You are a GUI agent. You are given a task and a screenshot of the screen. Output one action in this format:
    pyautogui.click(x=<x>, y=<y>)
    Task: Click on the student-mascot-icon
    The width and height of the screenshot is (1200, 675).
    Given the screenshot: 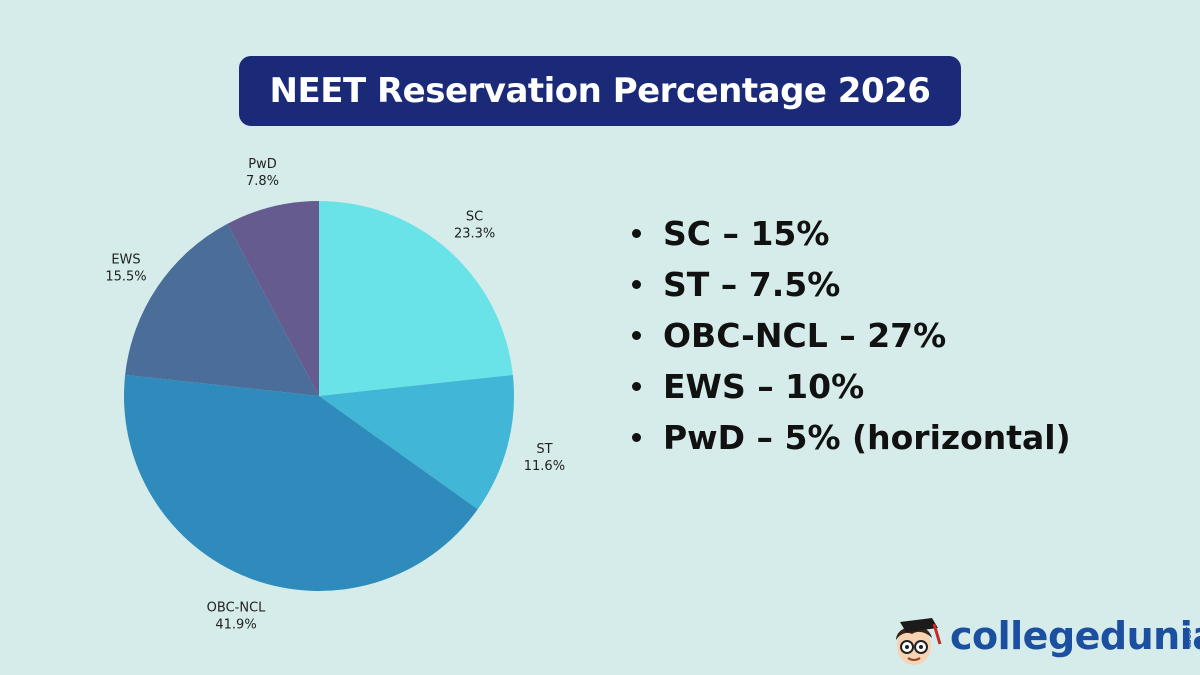 What is the action you would take?
    pyautogui.click(x=919, y=641)
    